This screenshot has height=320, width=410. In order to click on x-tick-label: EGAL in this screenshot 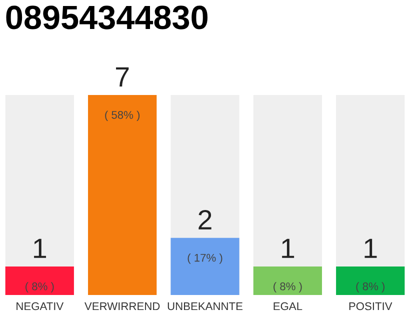, I will do `click(288, 306)`.